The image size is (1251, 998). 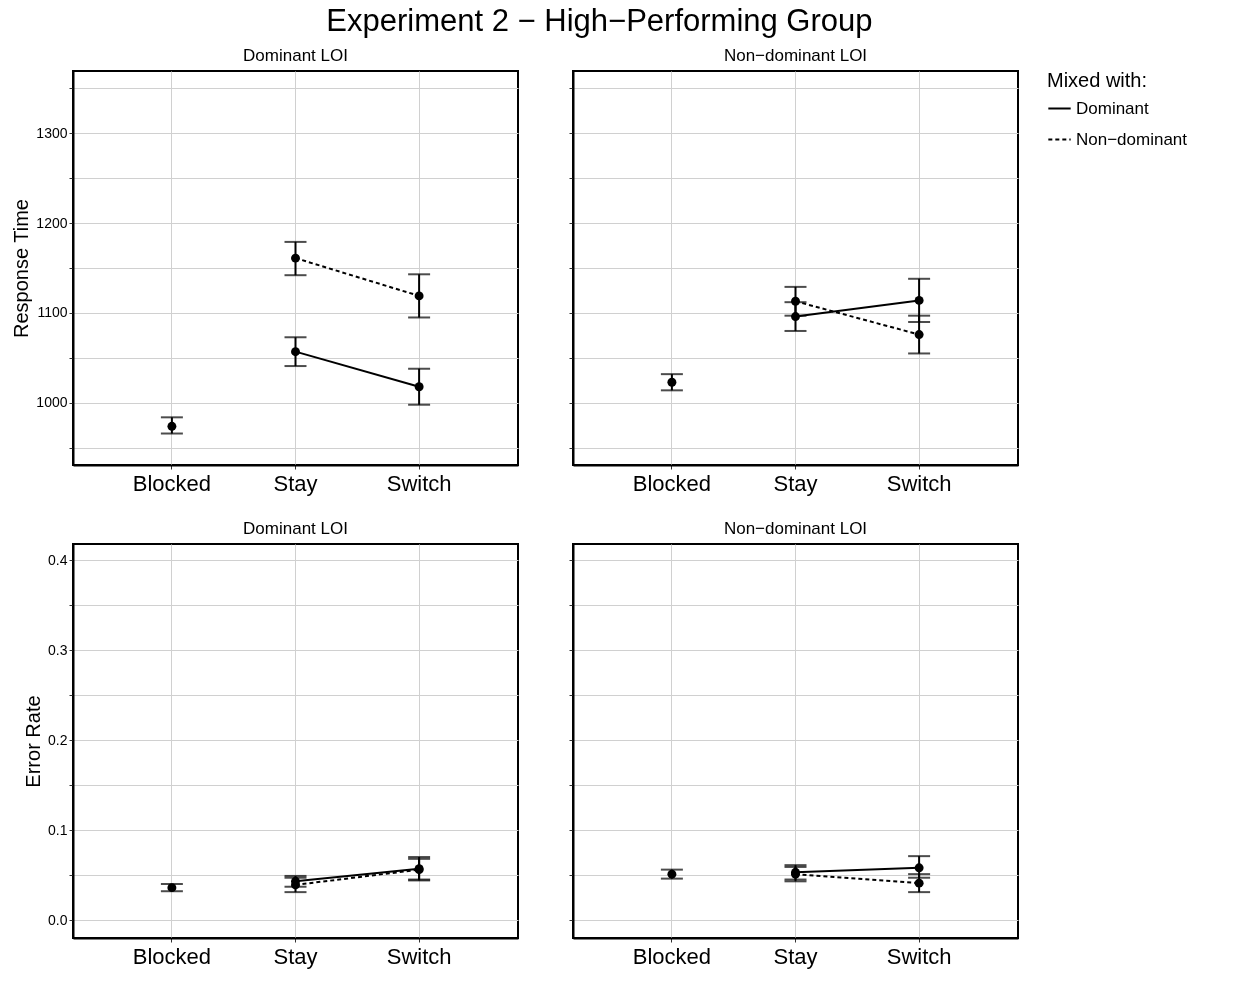 I want to click on y-tick-label: 0.0, so click(x=58, y=919).